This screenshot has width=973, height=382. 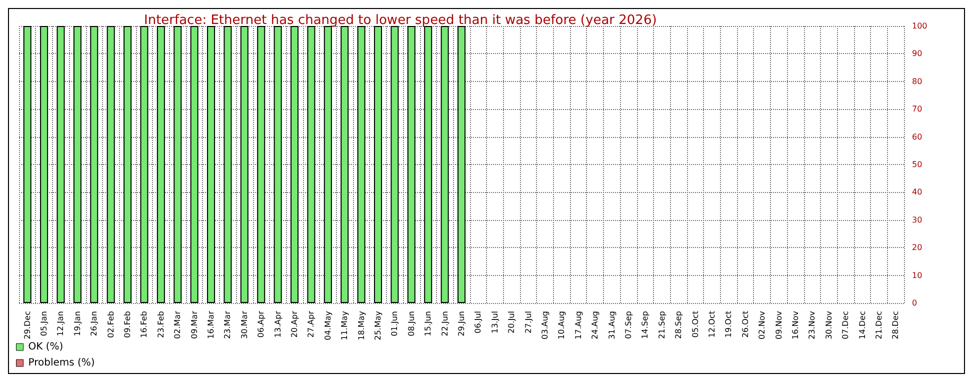 What do you see at coordinates (361, 325) in the screenshot?
I see `x-tick-label: 18.May` at bounding box center [361, 325].